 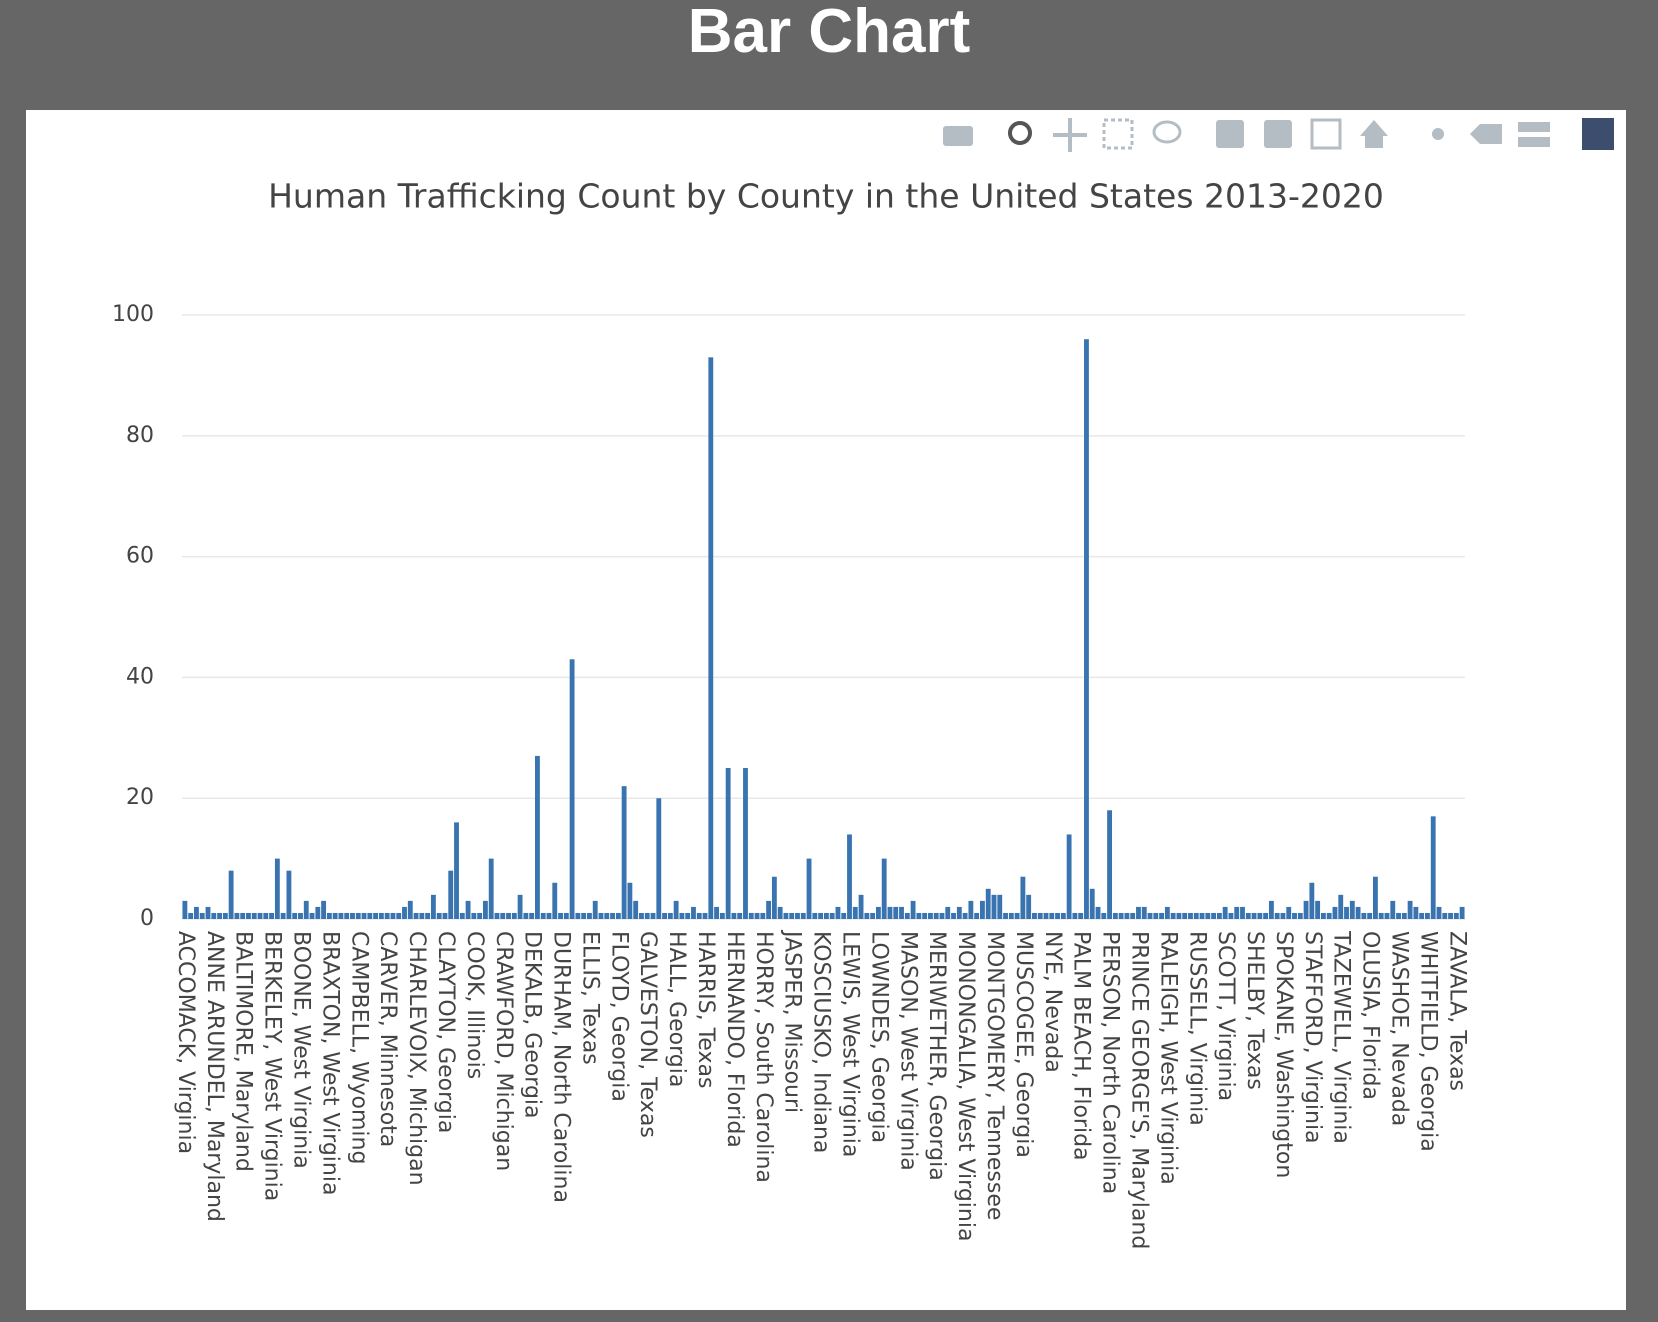 I want to click on x-tick-label: ELLIS, Texas, so click(x=589, y=998).